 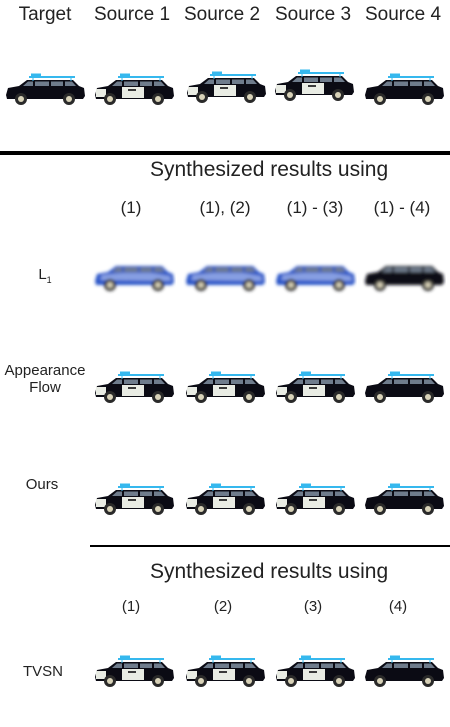 What do you see at coordinates (223, 606) in the screenshot?
I see `section2-col-2: (2)` at bounding box center [223, 606].